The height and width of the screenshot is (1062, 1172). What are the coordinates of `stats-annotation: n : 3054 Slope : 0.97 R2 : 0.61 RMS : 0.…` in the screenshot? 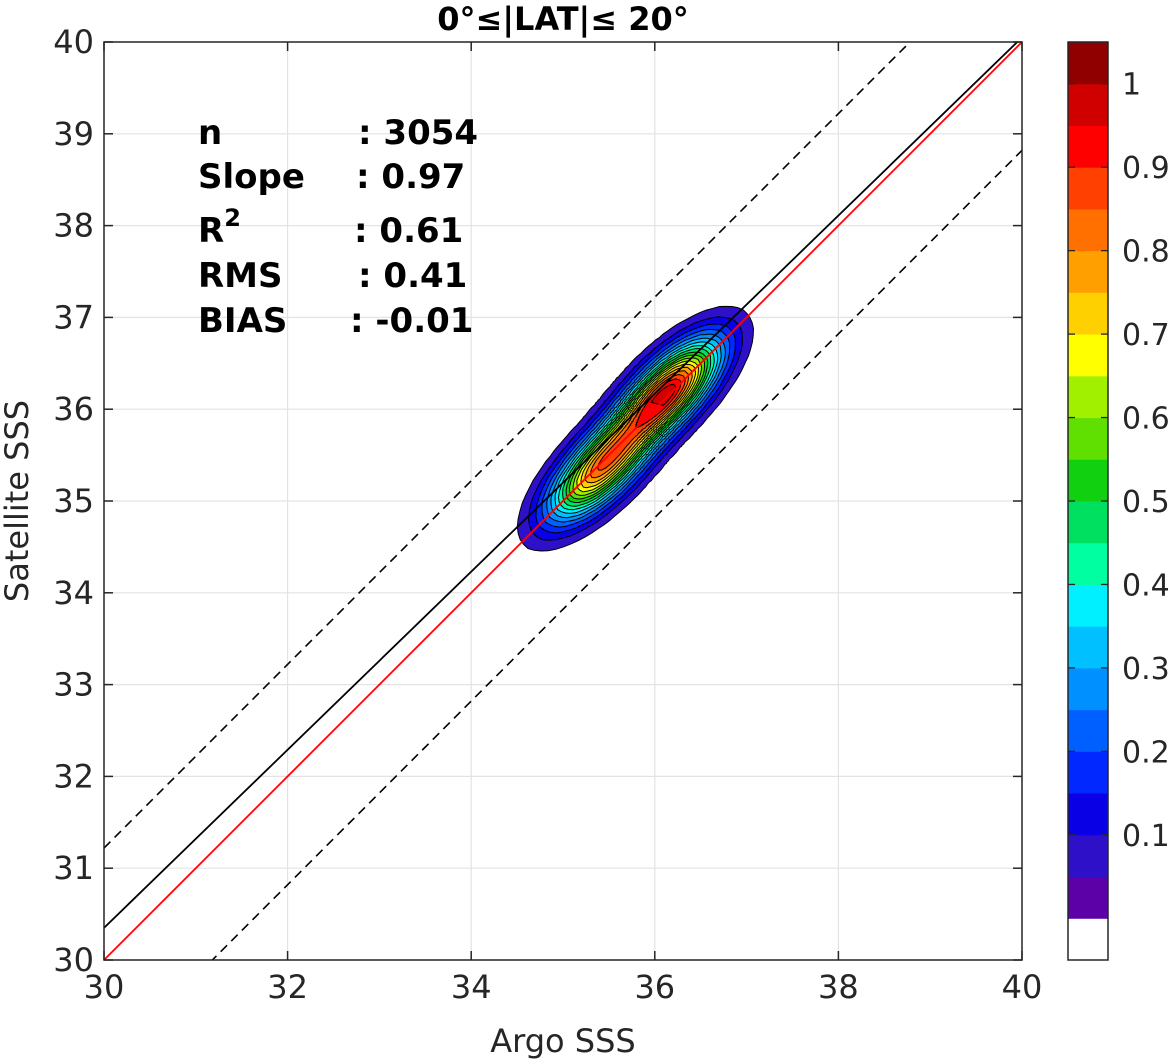 It's located at (338, 227).